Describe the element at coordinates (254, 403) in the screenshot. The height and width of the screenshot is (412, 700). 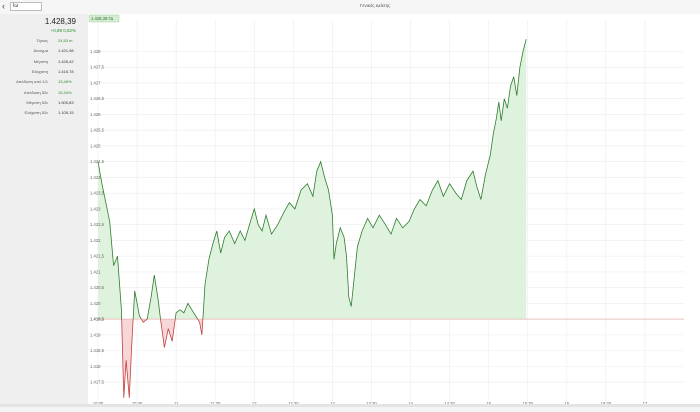
I see `x-tick-label: 12` at that location.